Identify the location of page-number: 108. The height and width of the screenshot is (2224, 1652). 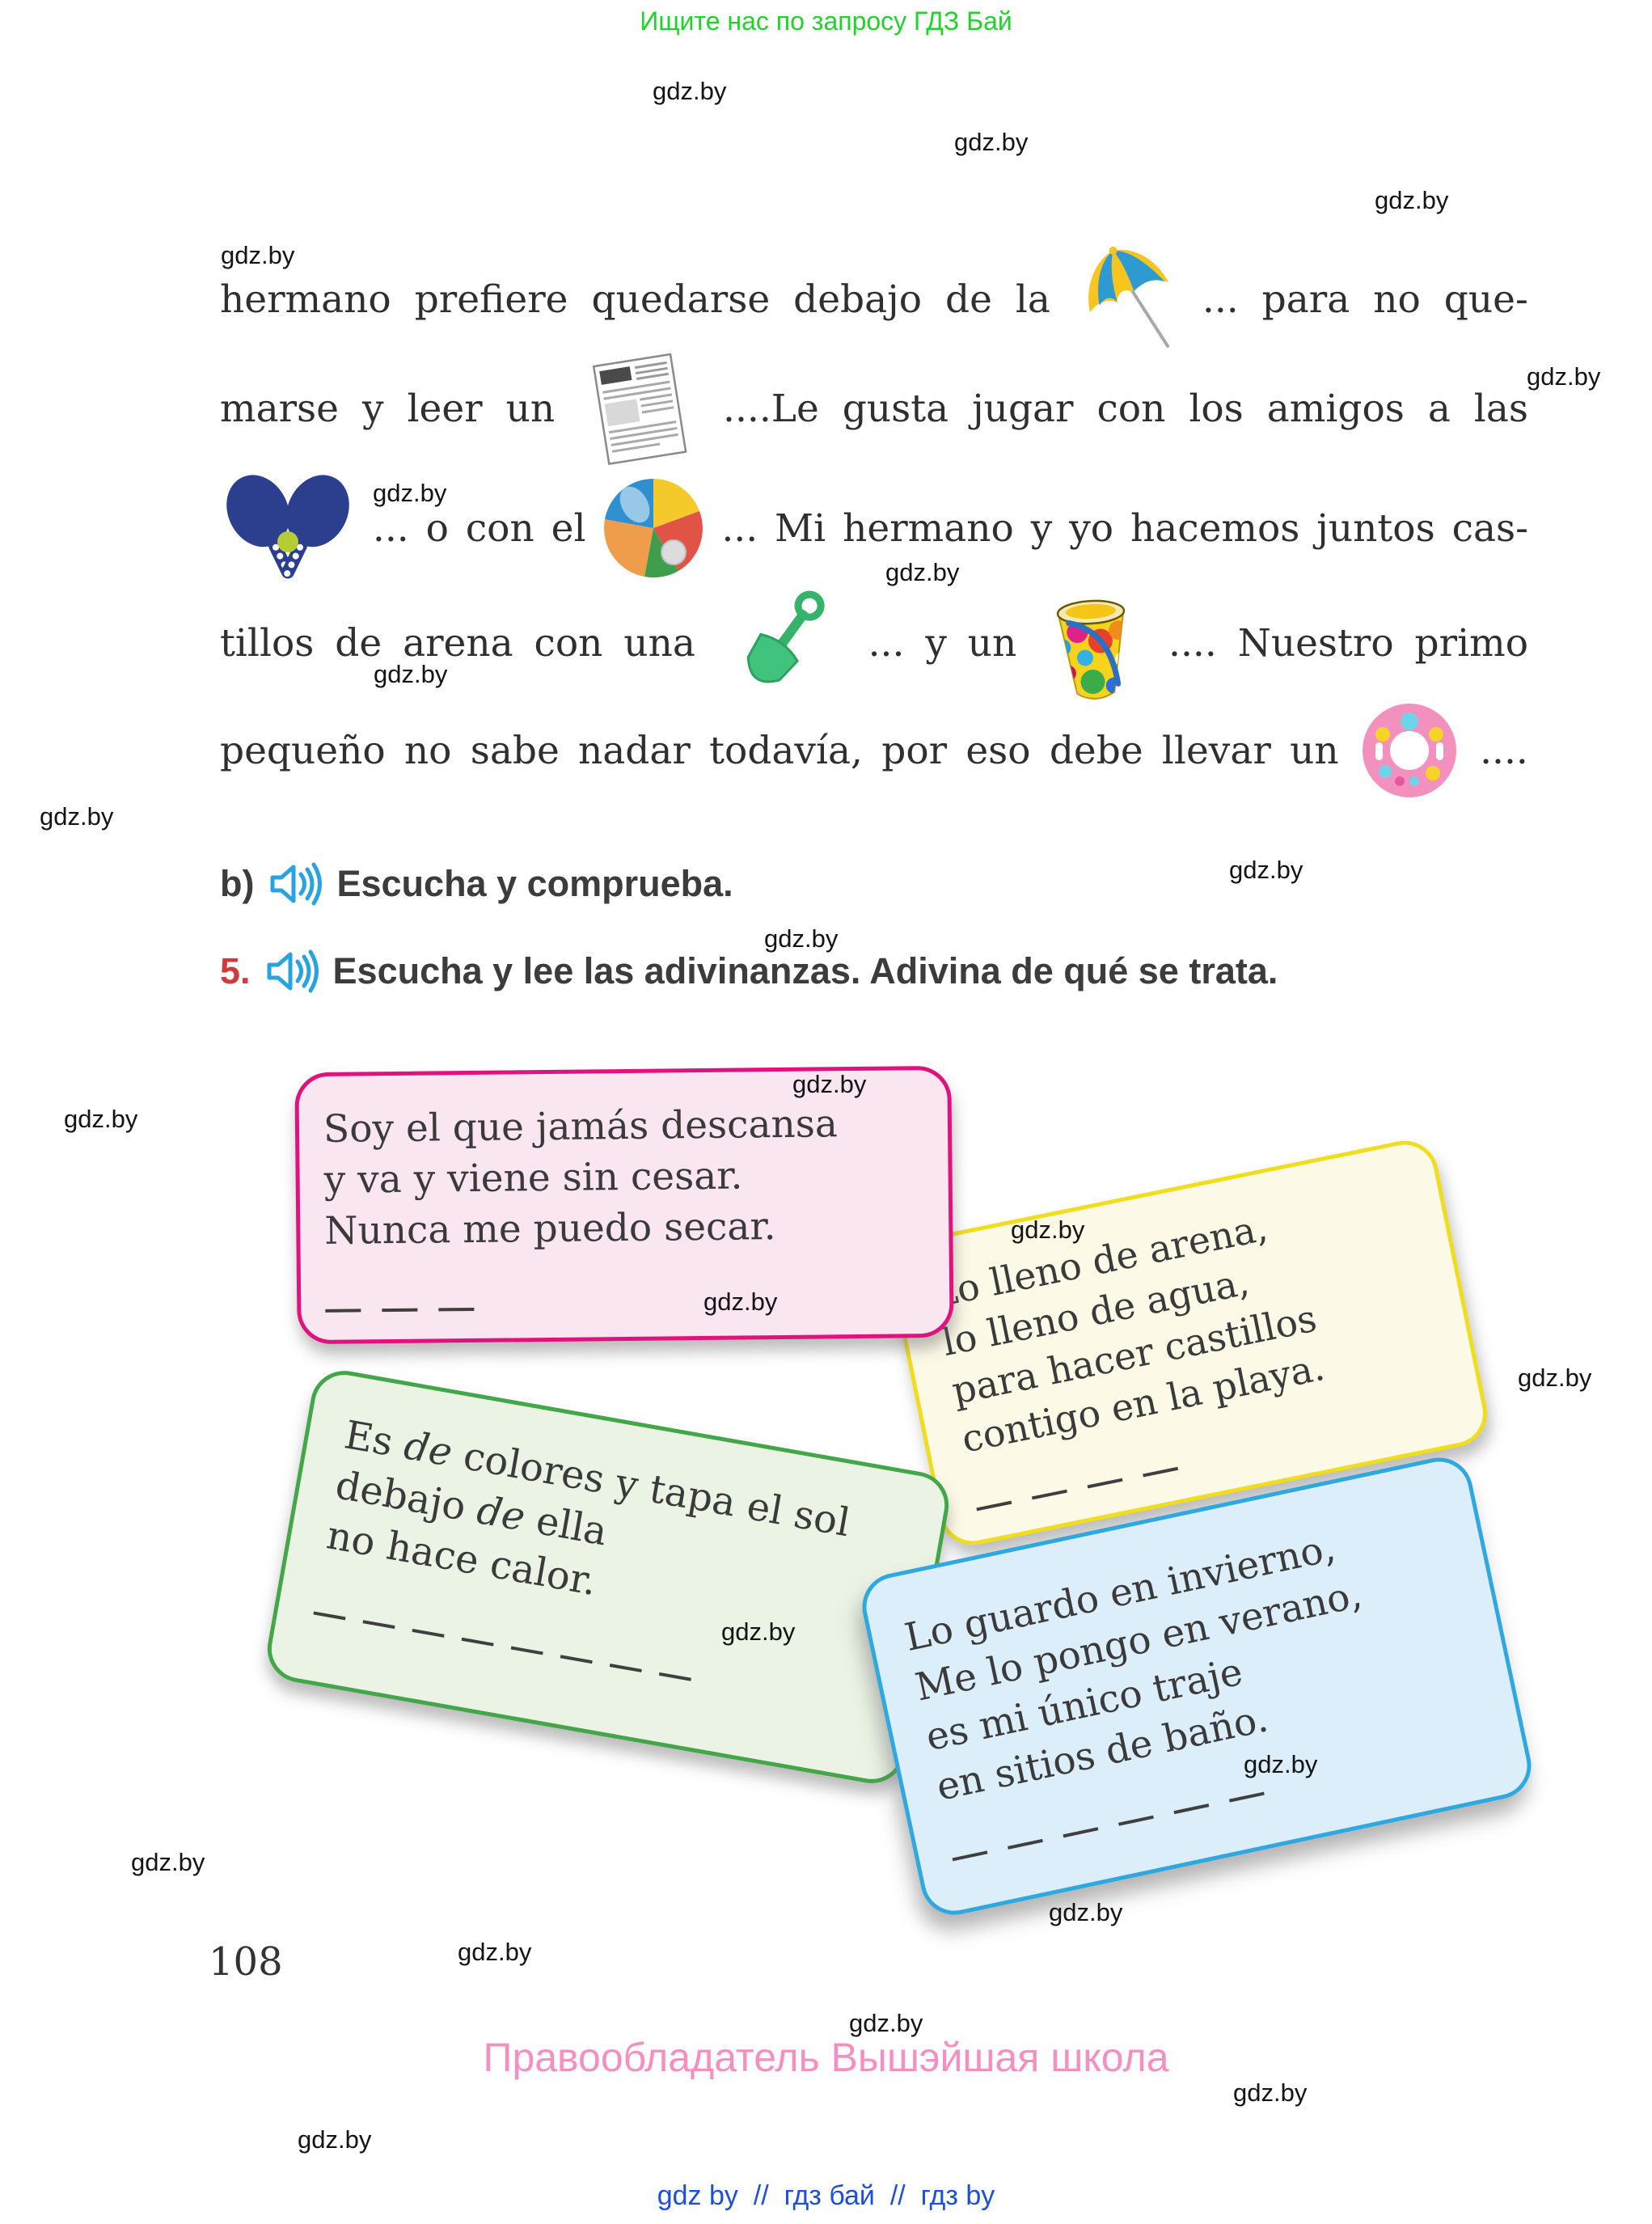
(246, 1962).